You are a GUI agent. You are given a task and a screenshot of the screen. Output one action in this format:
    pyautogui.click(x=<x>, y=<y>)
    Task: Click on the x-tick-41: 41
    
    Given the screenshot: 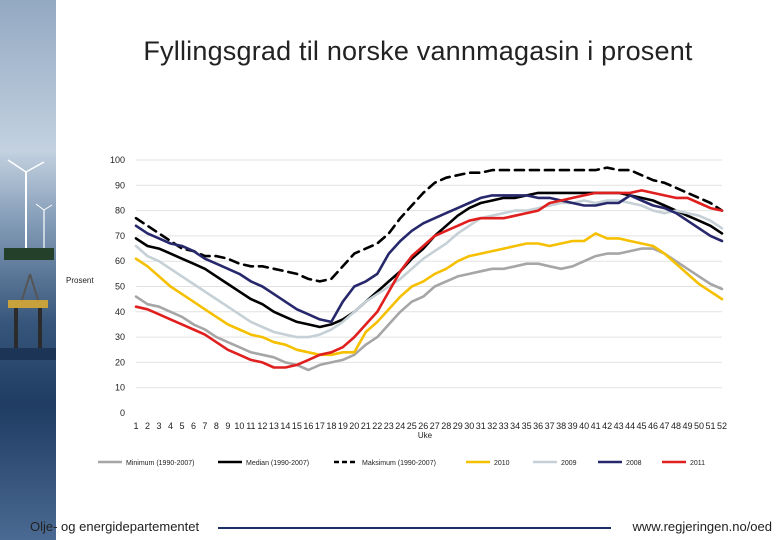 What is the action you would take?
    pyautogui.click(x=596, y=426)
    